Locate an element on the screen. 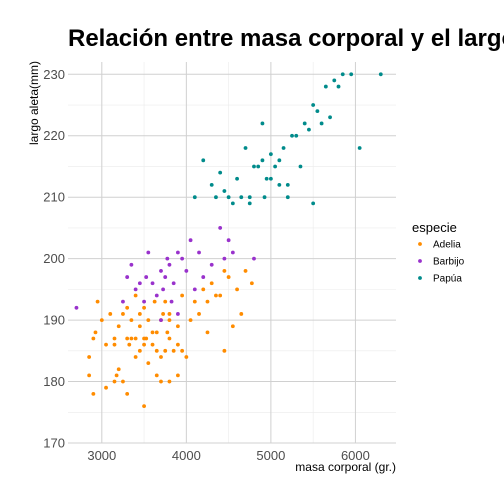  y-tick-label: 170 is located at coordinates (54, 443).